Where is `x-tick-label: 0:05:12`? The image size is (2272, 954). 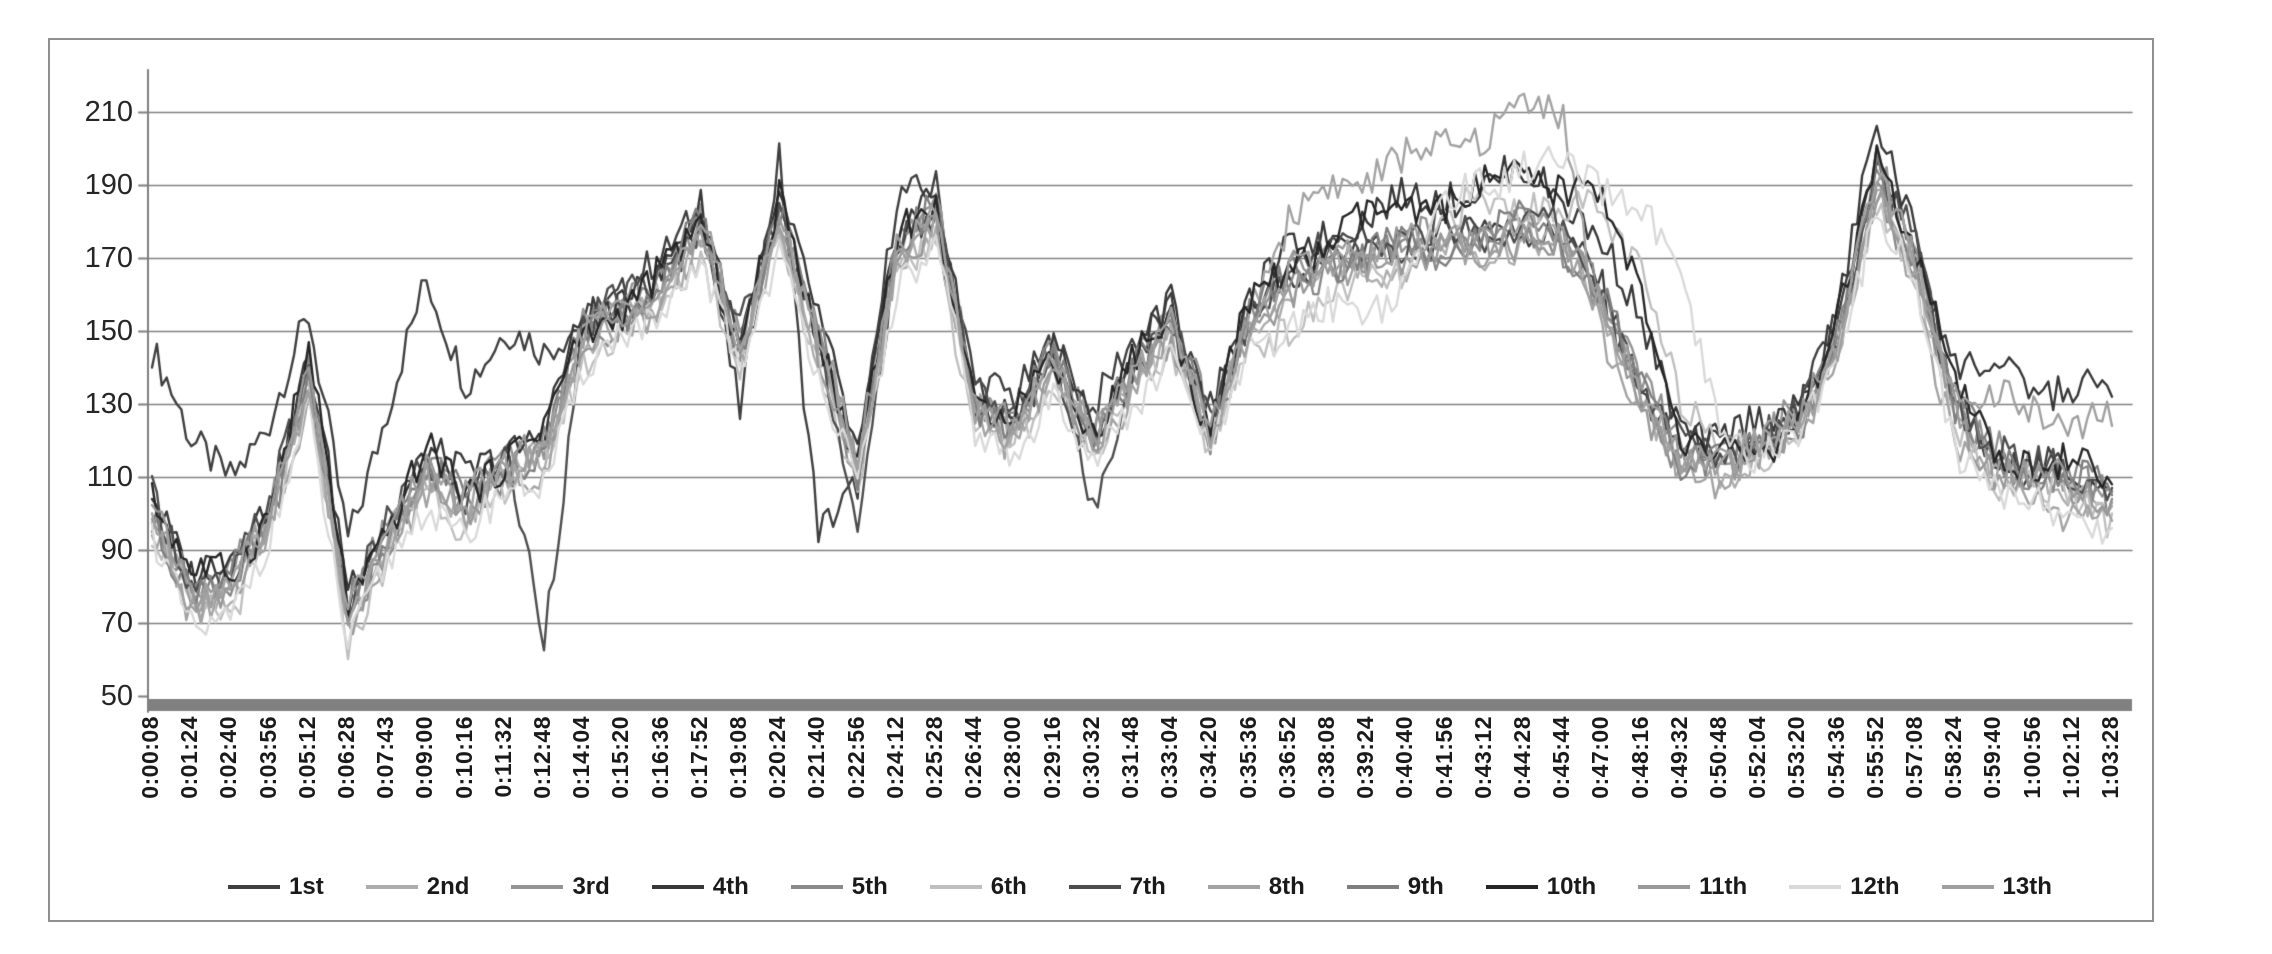
x-tick-label: 0:05:12 is located at coordinates (306, 757).